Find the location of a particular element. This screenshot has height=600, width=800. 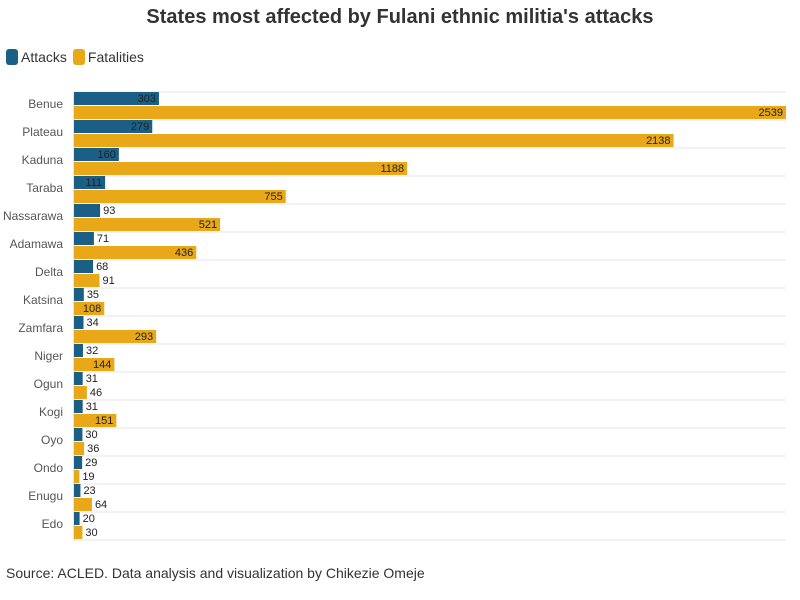

legend-swatch-attacks is located at coordinates (12, 57).